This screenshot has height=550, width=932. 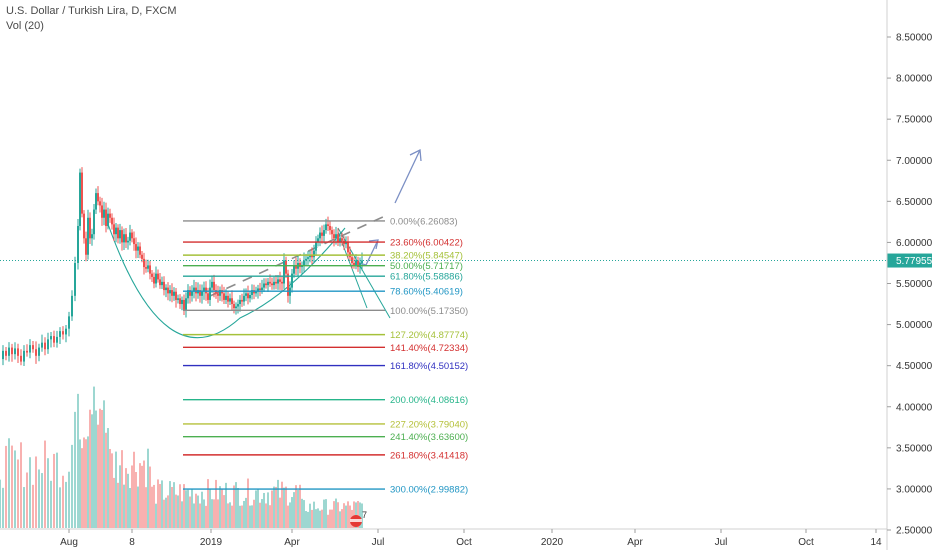 What do you see at coordinates (91, 11) in the screenshot?
I see `symbol-title: U.S. Dollar / Turkish Lira, D, FXCM` at bounding box center [91, 11].